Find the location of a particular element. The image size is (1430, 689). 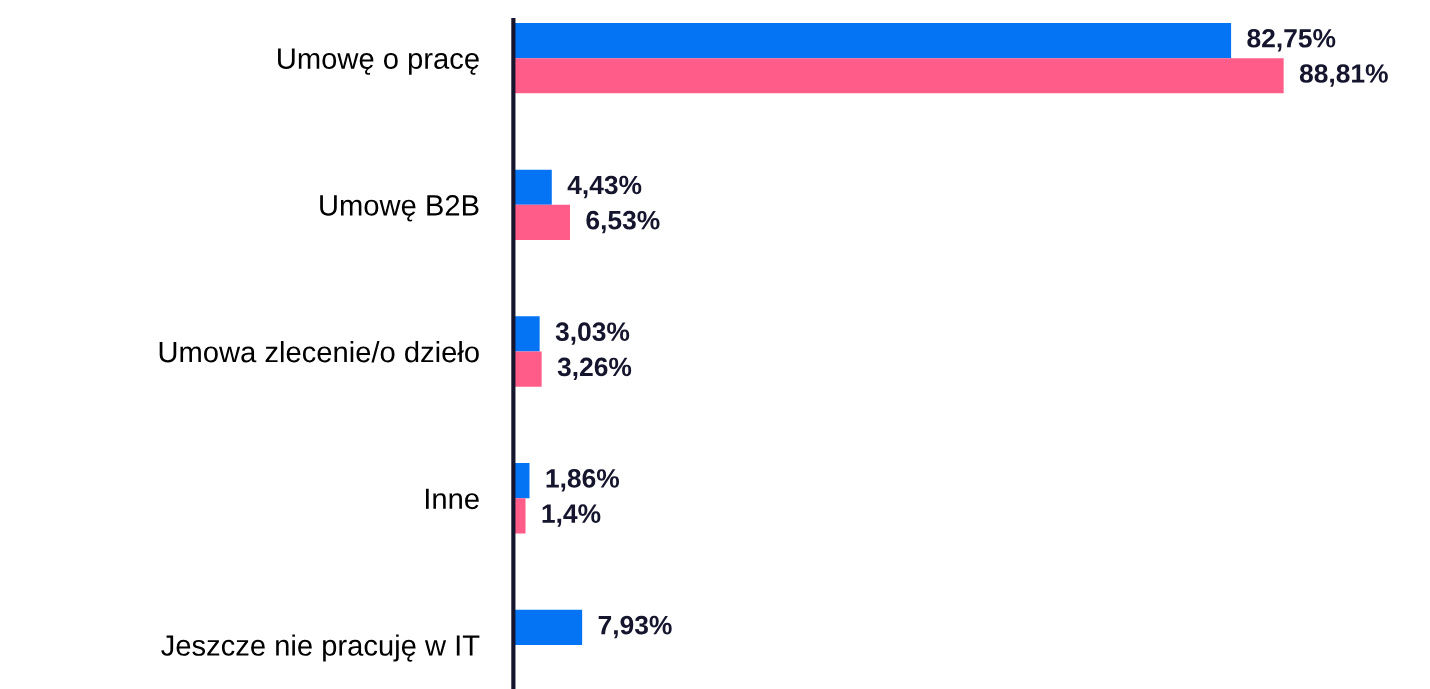

data-label: 7,93% is located at coordinates (635, 627).